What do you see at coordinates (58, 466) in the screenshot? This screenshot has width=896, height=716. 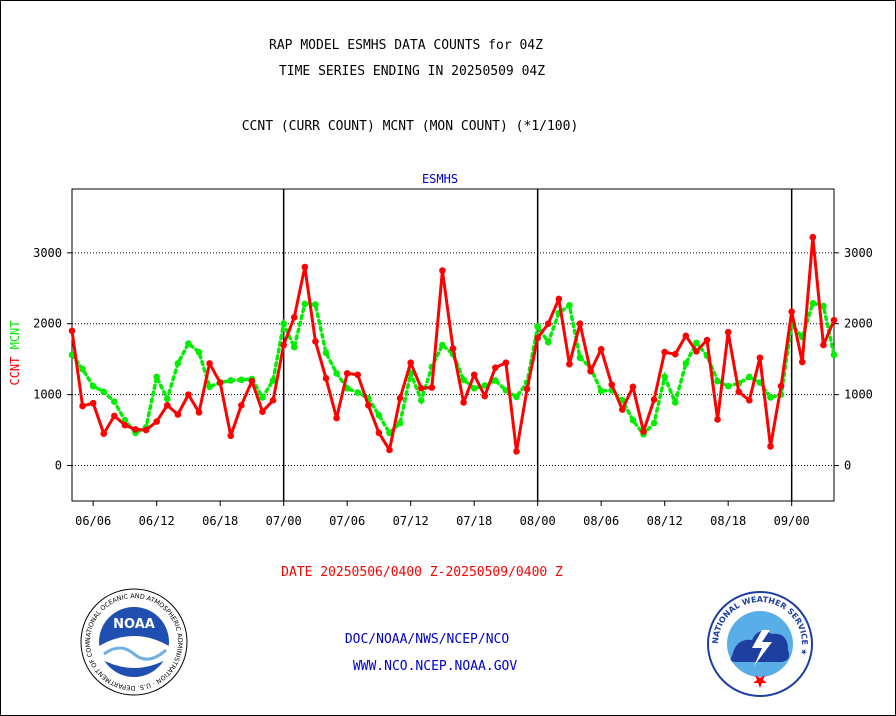 I see `y-tick-label-left: 0` at bounding box center [58, 466].